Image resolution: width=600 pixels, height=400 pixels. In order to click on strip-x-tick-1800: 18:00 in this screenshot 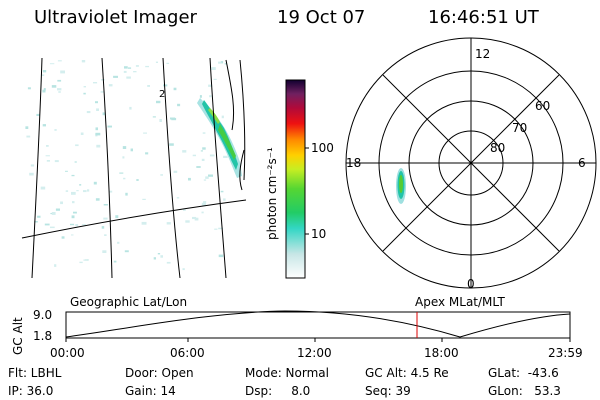, I will do `click(441, 353)`.